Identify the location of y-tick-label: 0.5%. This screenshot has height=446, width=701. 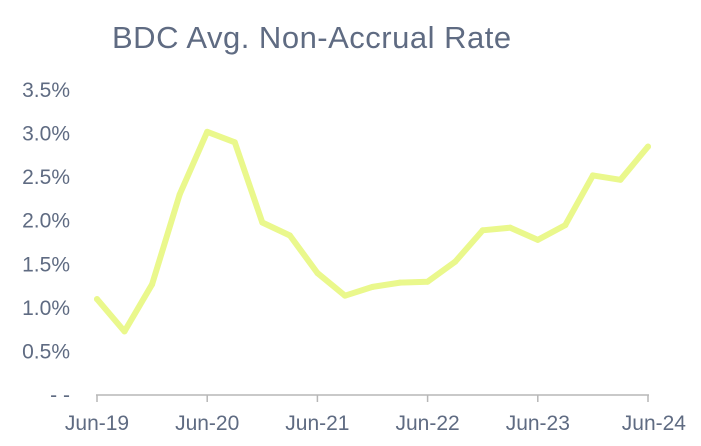
(46, 351).